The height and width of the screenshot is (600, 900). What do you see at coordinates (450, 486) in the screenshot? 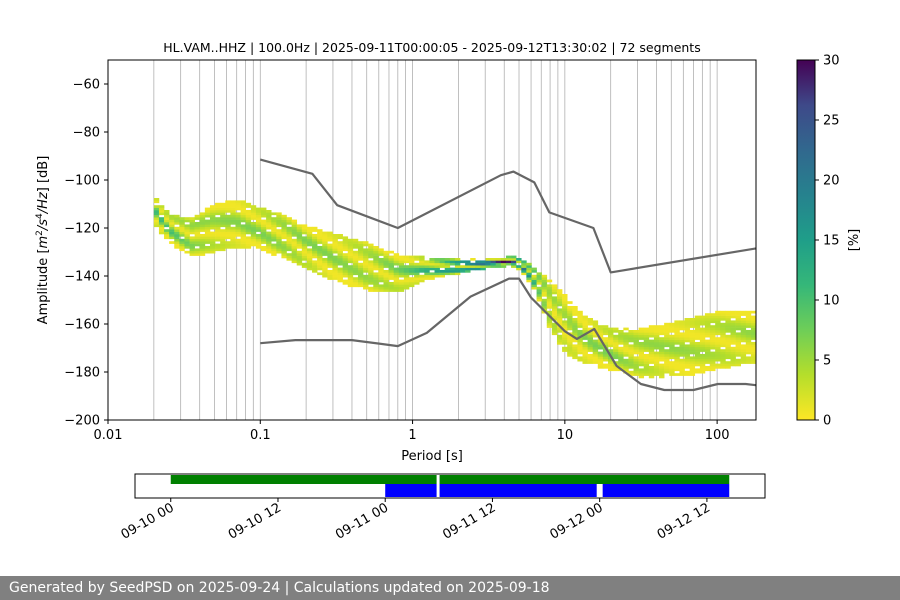
I see `data-availability-timeline` at bounding box center [450, 486].